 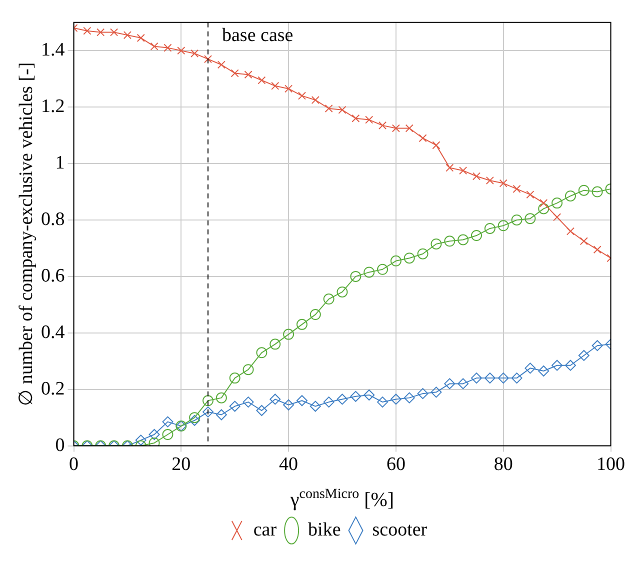 I want to click on y-tick-label: 0.8, so click(x=53, y=219).